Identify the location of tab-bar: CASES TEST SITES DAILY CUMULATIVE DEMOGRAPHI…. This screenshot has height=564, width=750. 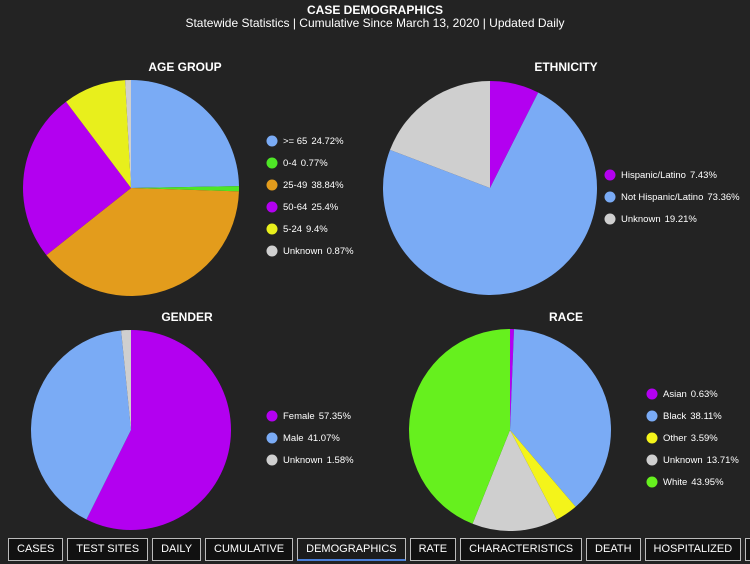
(379, 549).